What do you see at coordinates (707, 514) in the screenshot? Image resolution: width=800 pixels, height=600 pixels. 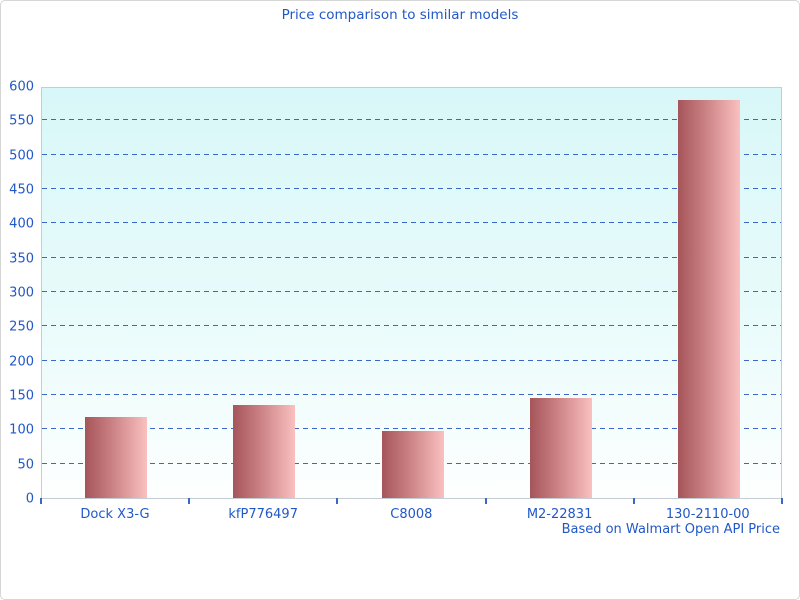 I see `x-axis-category-label: 130-2110-00` at bounding box center [707, 514].